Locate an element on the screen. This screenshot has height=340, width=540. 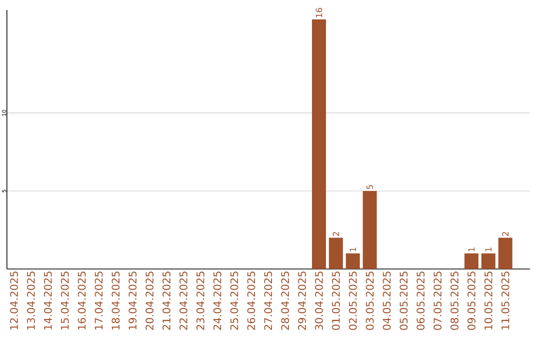
x-tick-label: 11.05.2025 is located at coordinates (505, 301).